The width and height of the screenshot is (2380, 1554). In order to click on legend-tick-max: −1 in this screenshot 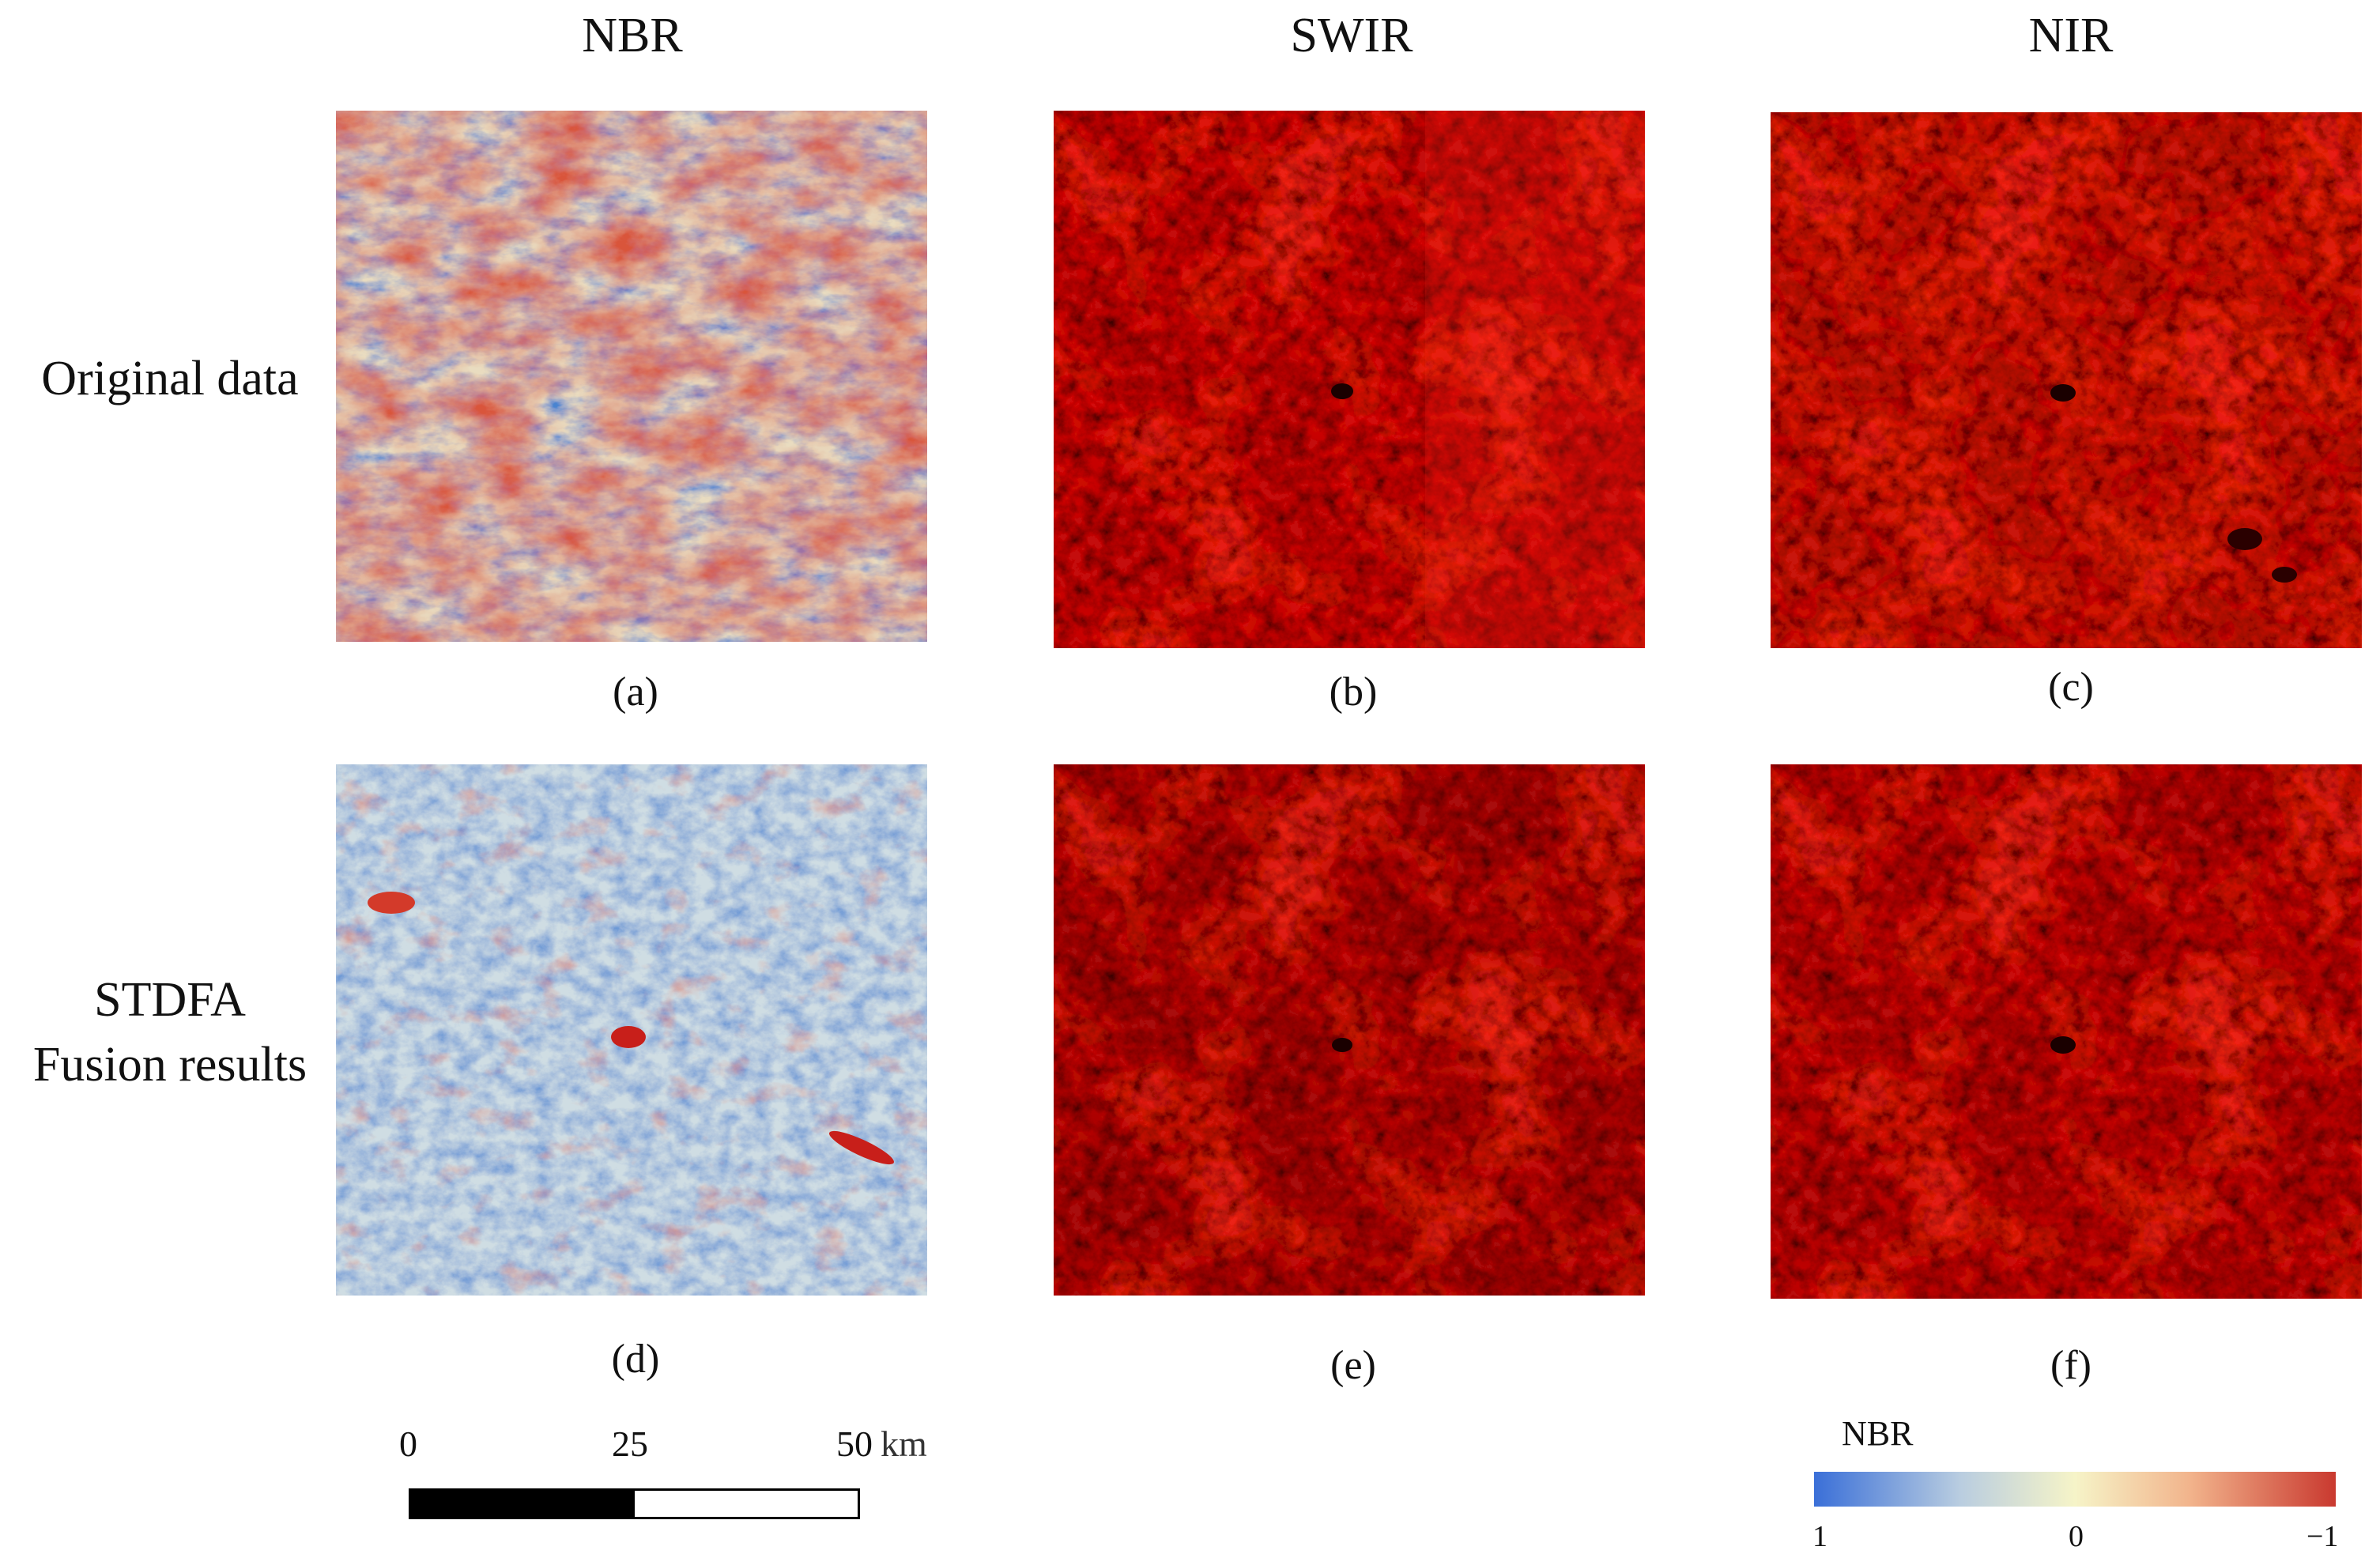, I will do `click(2322, 1536)`.